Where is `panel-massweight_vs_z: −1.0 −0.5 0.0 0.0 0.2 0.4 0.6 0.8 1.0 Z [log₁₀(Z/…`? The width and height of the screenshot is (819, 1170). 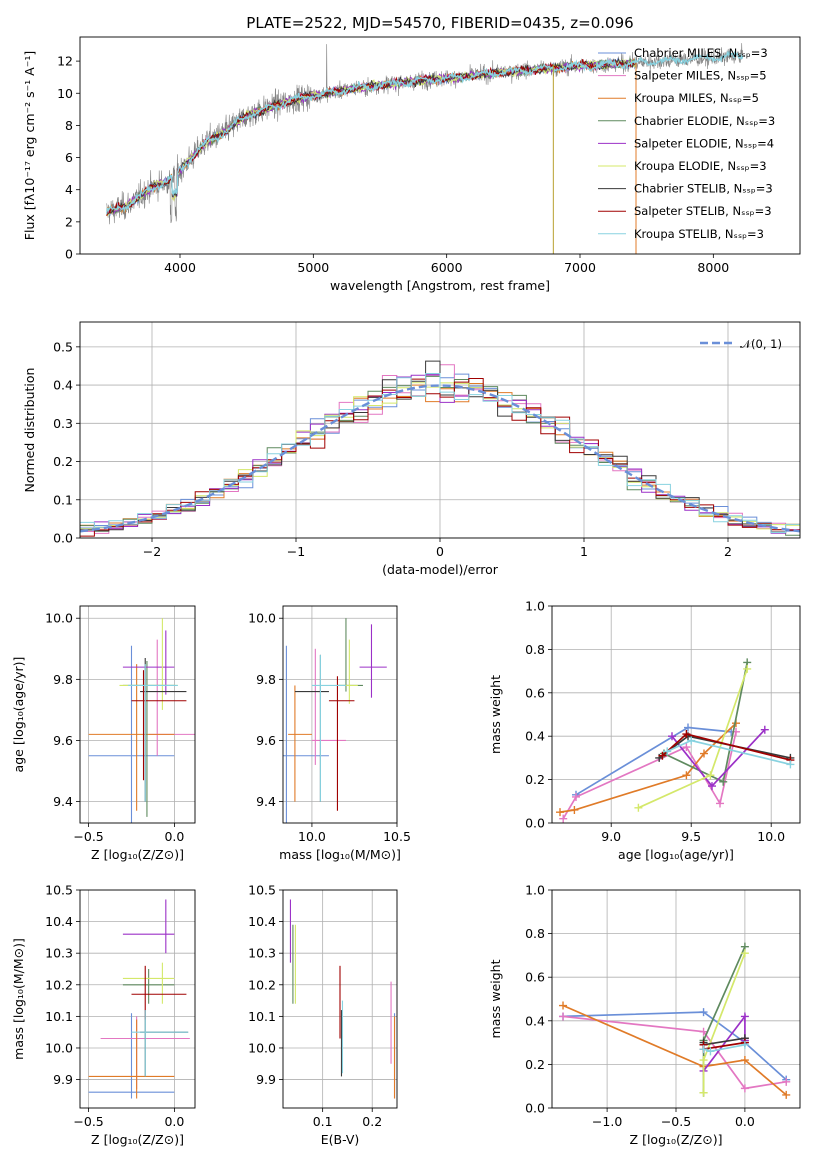
panel-massweight_vs_z: −1.0 −0.5 0.0 0.0 0.2 0.4 0.6 0.8 1.0 Z [log₁₀(Z/… is located at coordinates (644, 1015).